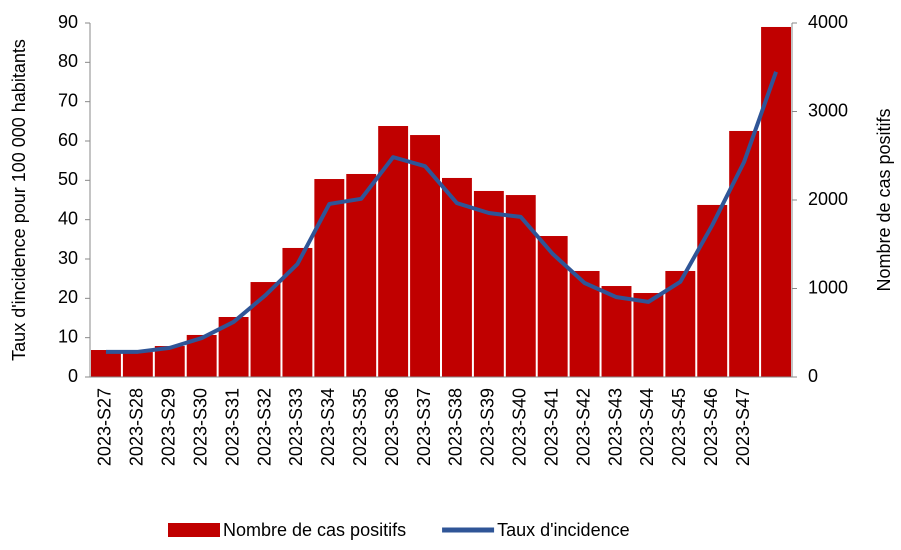 The height and width of the screenshot is (550, 901). Describe the element at coordinates (264, 427) in the screenshot. I see `x-tick-label: 2023-S32` at that location.